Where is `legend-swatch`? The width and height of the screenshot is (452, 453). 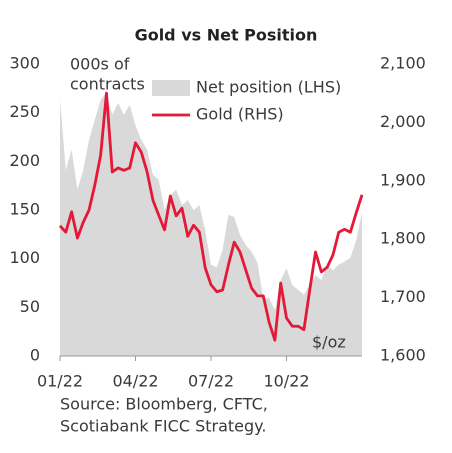 legend-swatch is located at coordinates (171, 88).